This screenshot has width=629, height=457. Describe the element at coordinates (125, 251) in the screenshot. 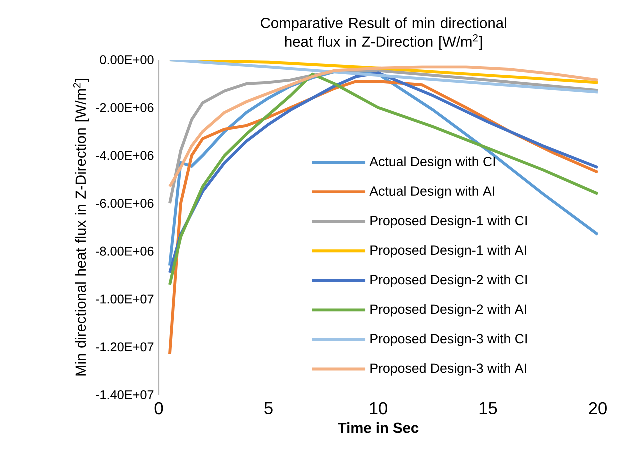

I see `y-tick-label: -8.00E+06` at that location.